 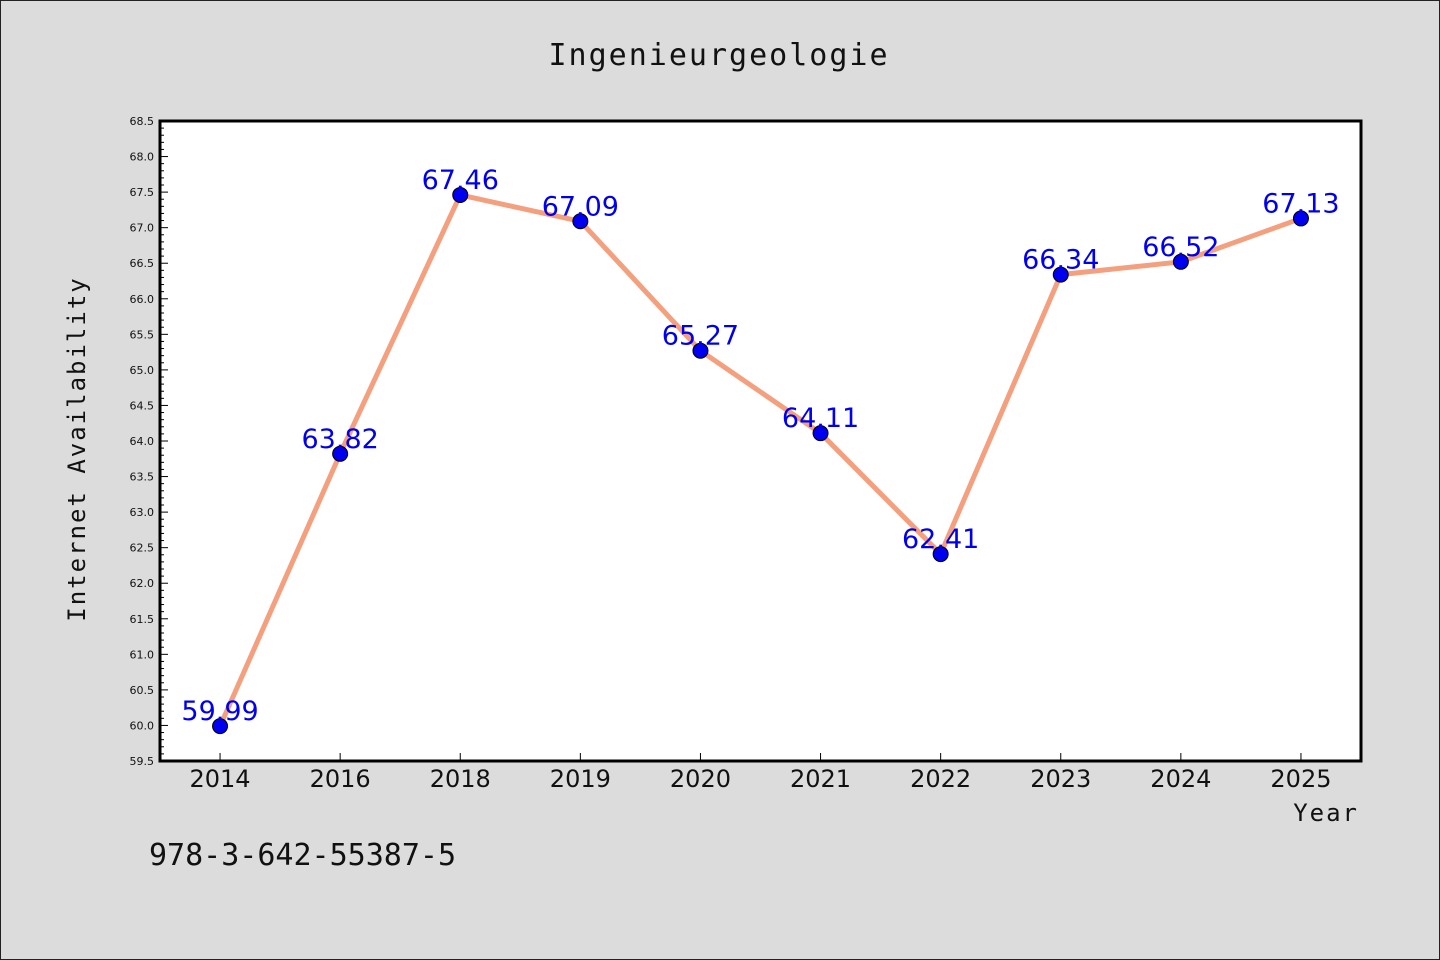 What do you see at coordinates (820, 779) in the screenshot?
I see `x-tick-label: 2021` at bounding box center [820, 779].